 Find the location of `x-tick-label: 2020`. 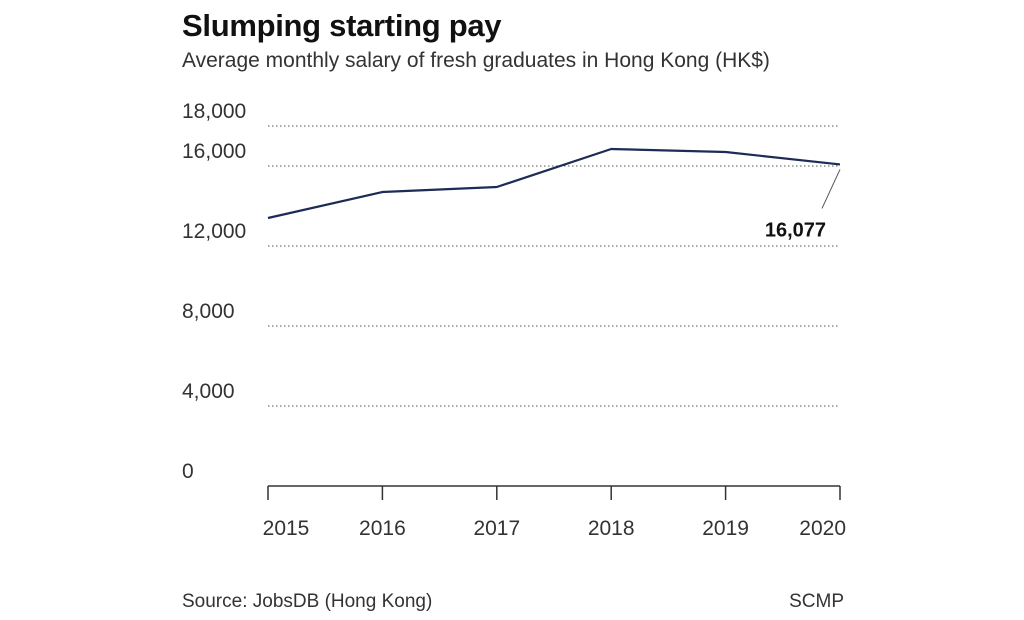

x-tick-label: 2020 is located at coordinates (822, 528).